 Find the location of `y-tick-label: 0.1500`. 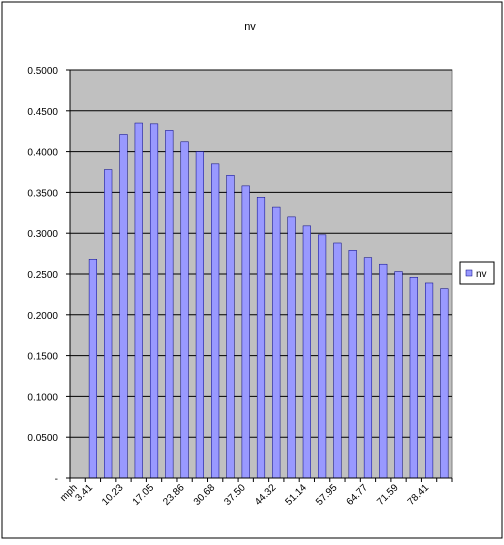

y-tick-label: 0.1500 is located at coordinates (42, 357).